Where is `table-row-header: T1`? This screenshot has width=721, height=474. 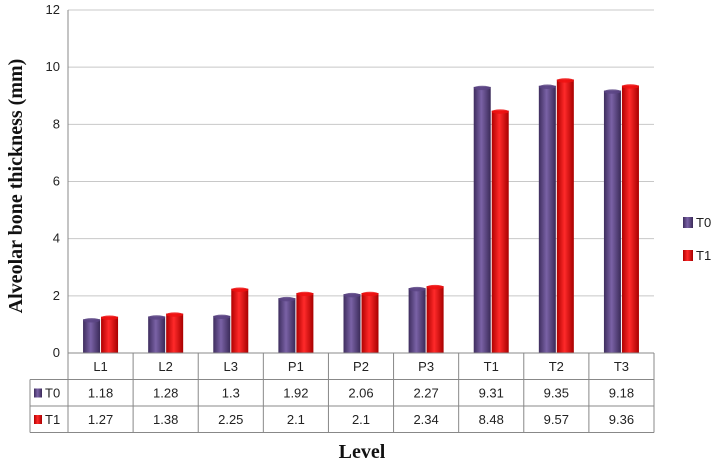
table-row-header: T1 is located at coordinates (52, 419).